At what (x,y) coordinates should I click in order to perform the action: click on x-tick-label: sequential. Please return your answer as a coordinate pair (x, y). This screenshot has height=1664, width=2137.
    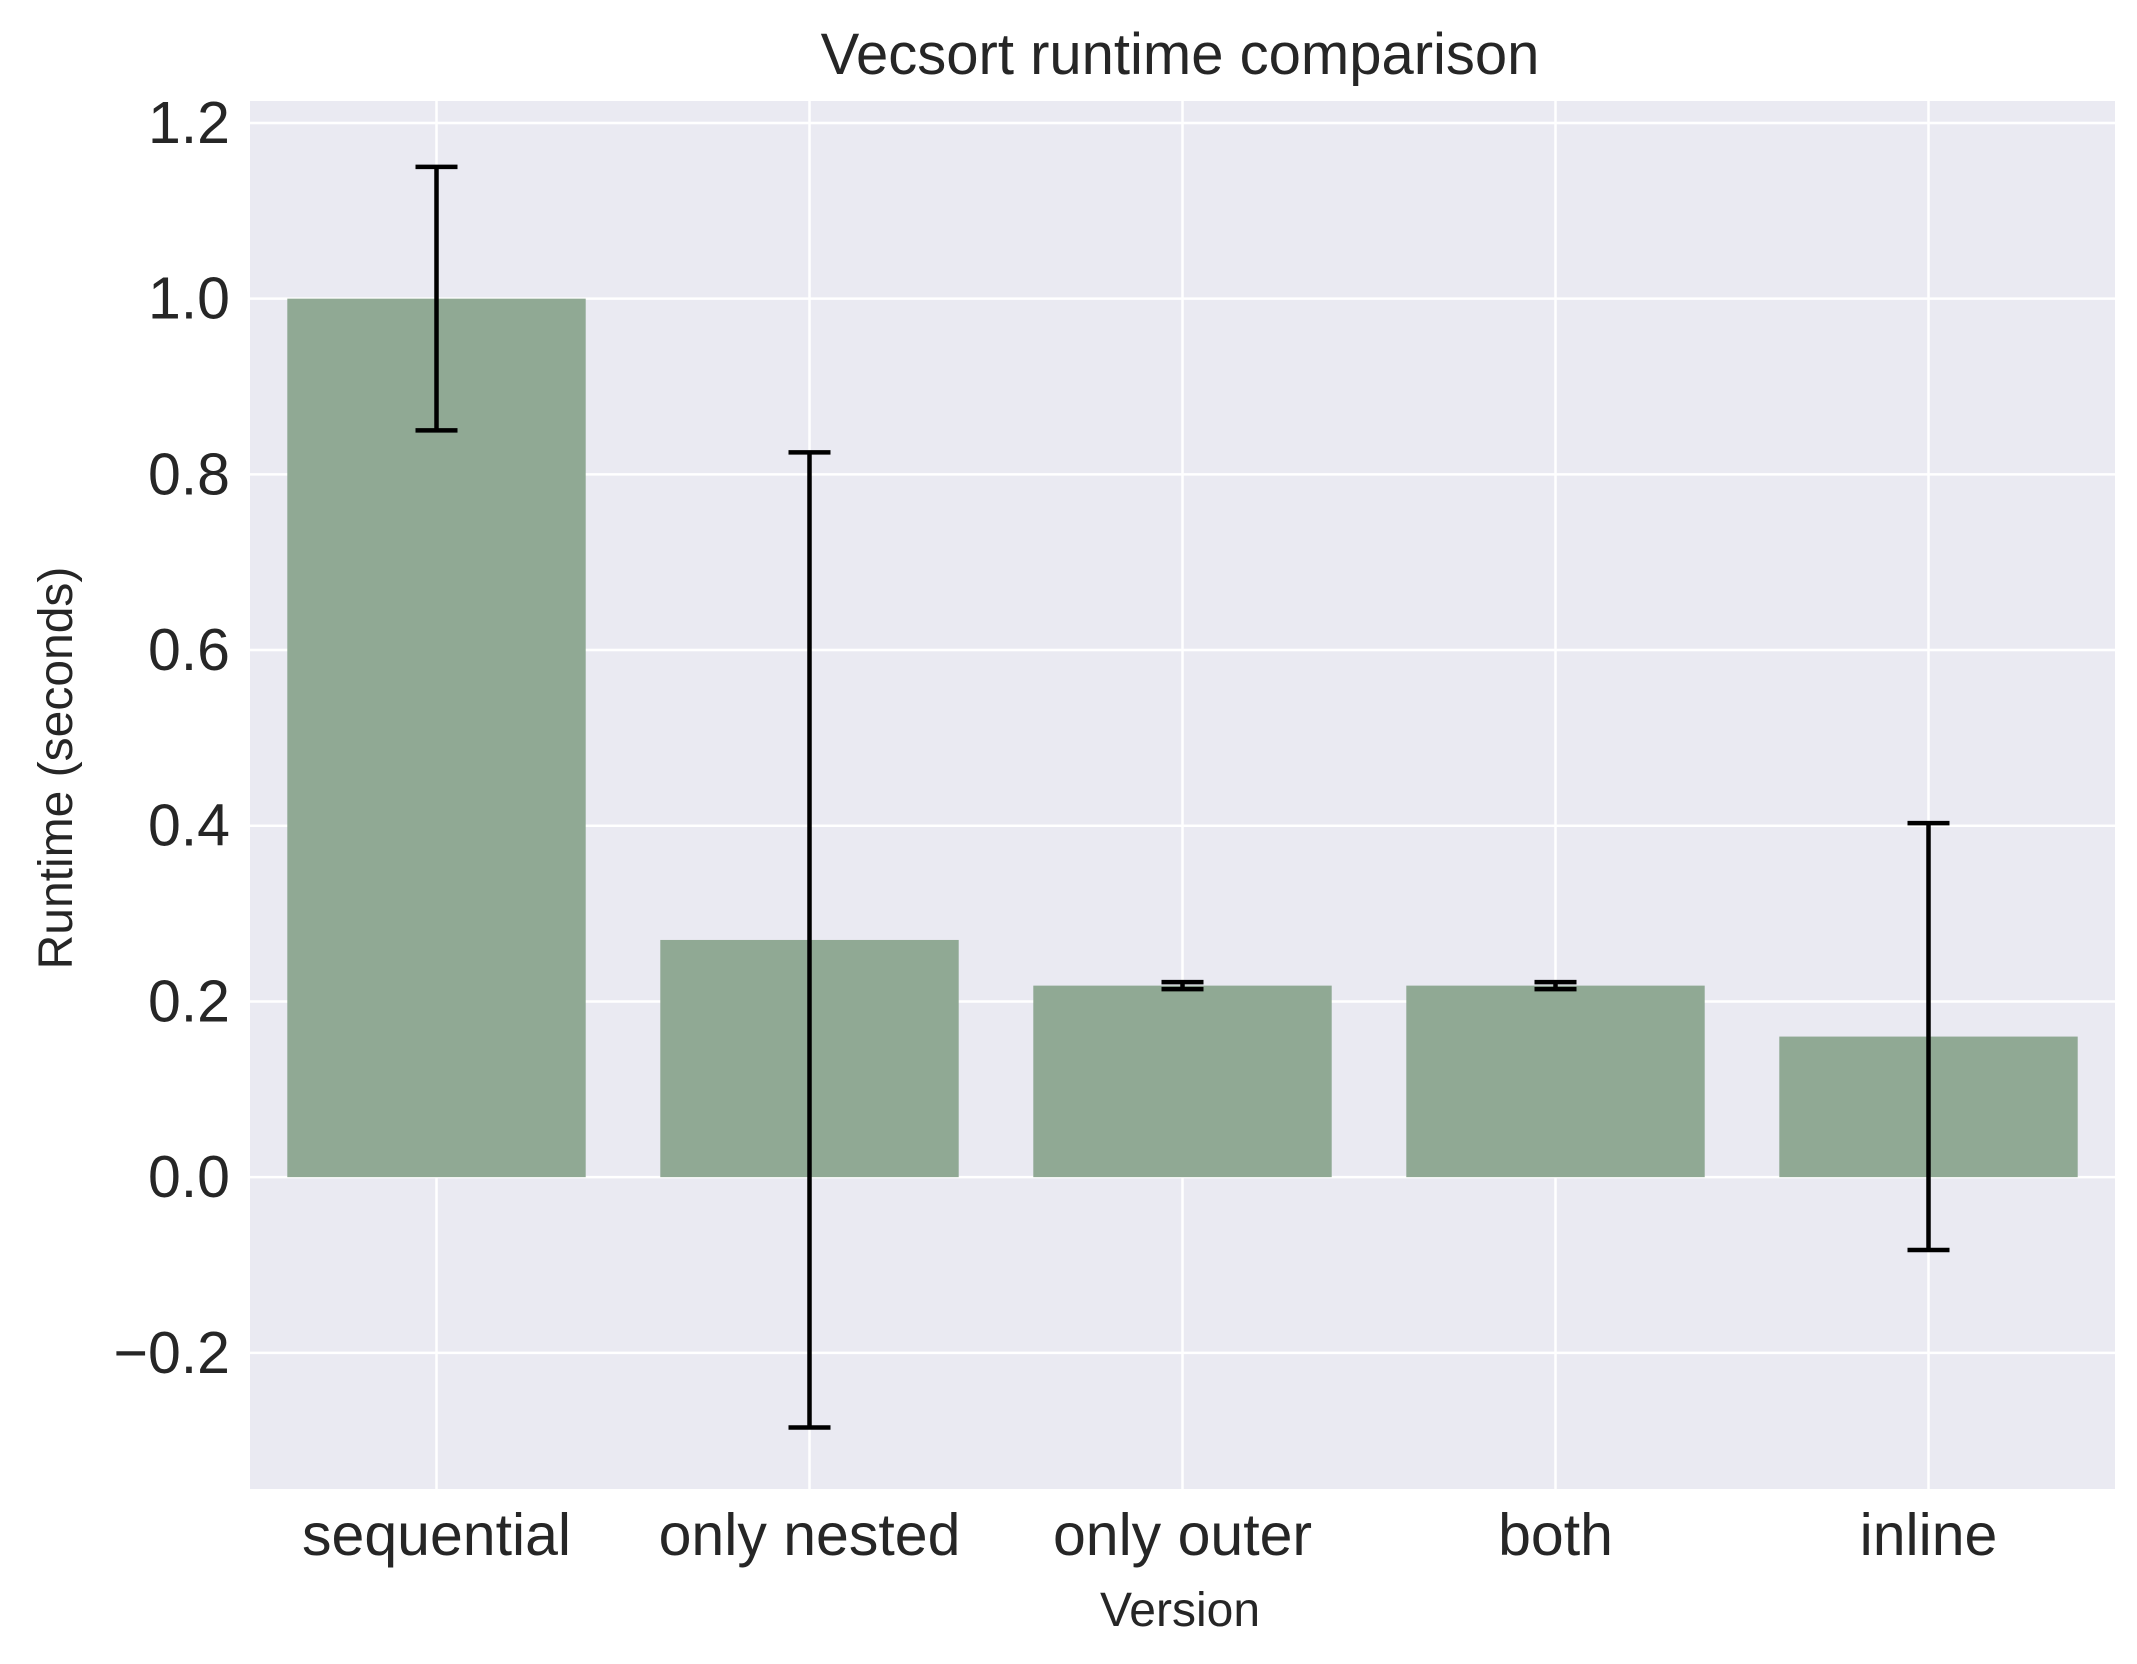
    Looking at the image, I should click on (436, 1535).